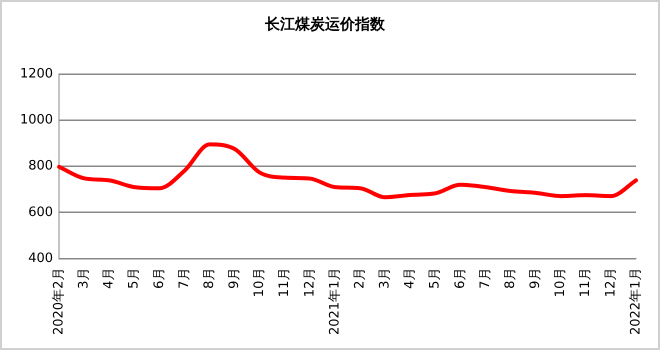 This screenshot has height=350, width=660. What do you see at coordinates (58, 302) in the screenshot?
I see `x-tick-label: 2020年2月` at bounding box center [58, 302].